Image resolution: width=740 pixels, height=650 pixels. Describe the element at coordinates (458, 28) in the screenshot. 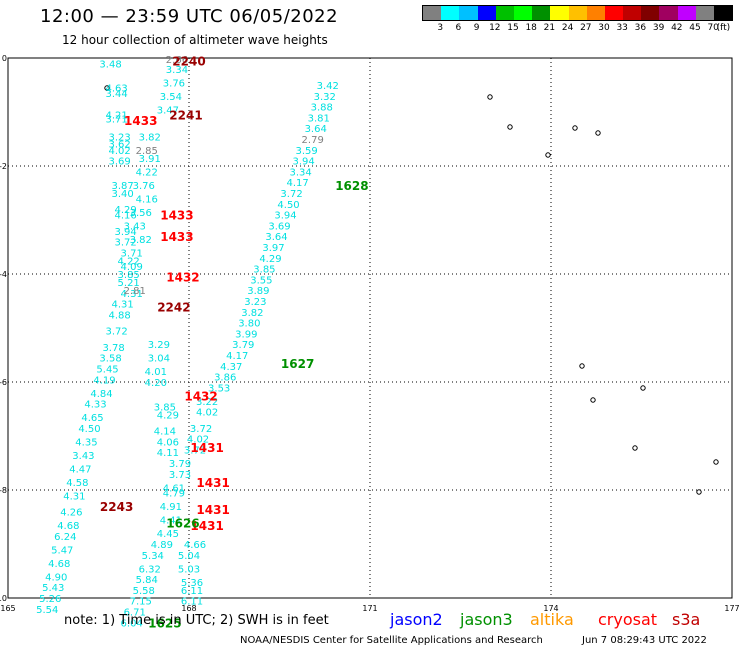

I see `color-scale-label: 6` at that location.